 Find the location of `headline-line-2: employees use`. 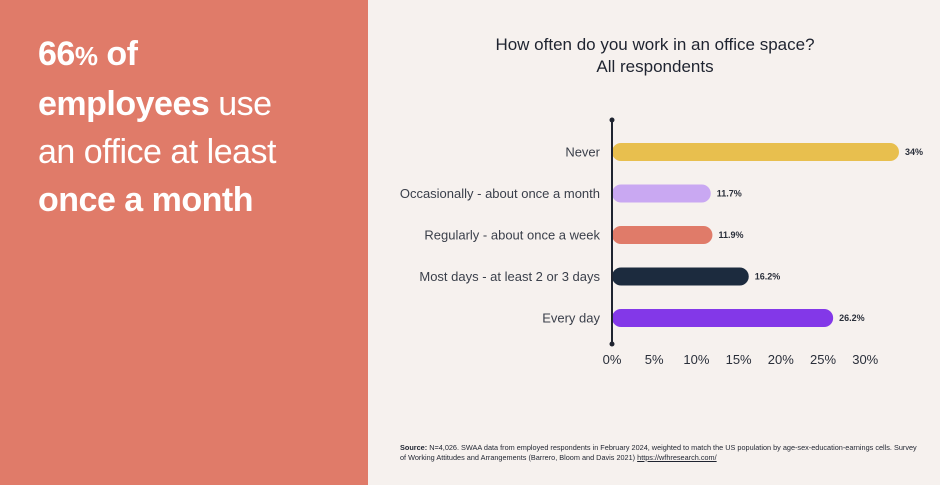

headline-line-2: employees use is located at coordinates (198, 104).